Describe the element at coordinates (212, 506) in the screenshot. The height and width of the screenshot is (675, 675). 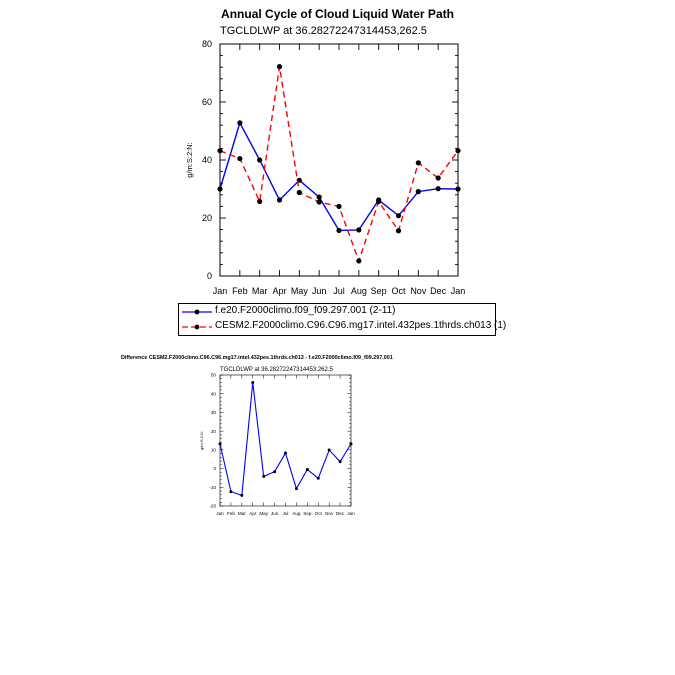
I see `y-tick-label: -20` at that location.